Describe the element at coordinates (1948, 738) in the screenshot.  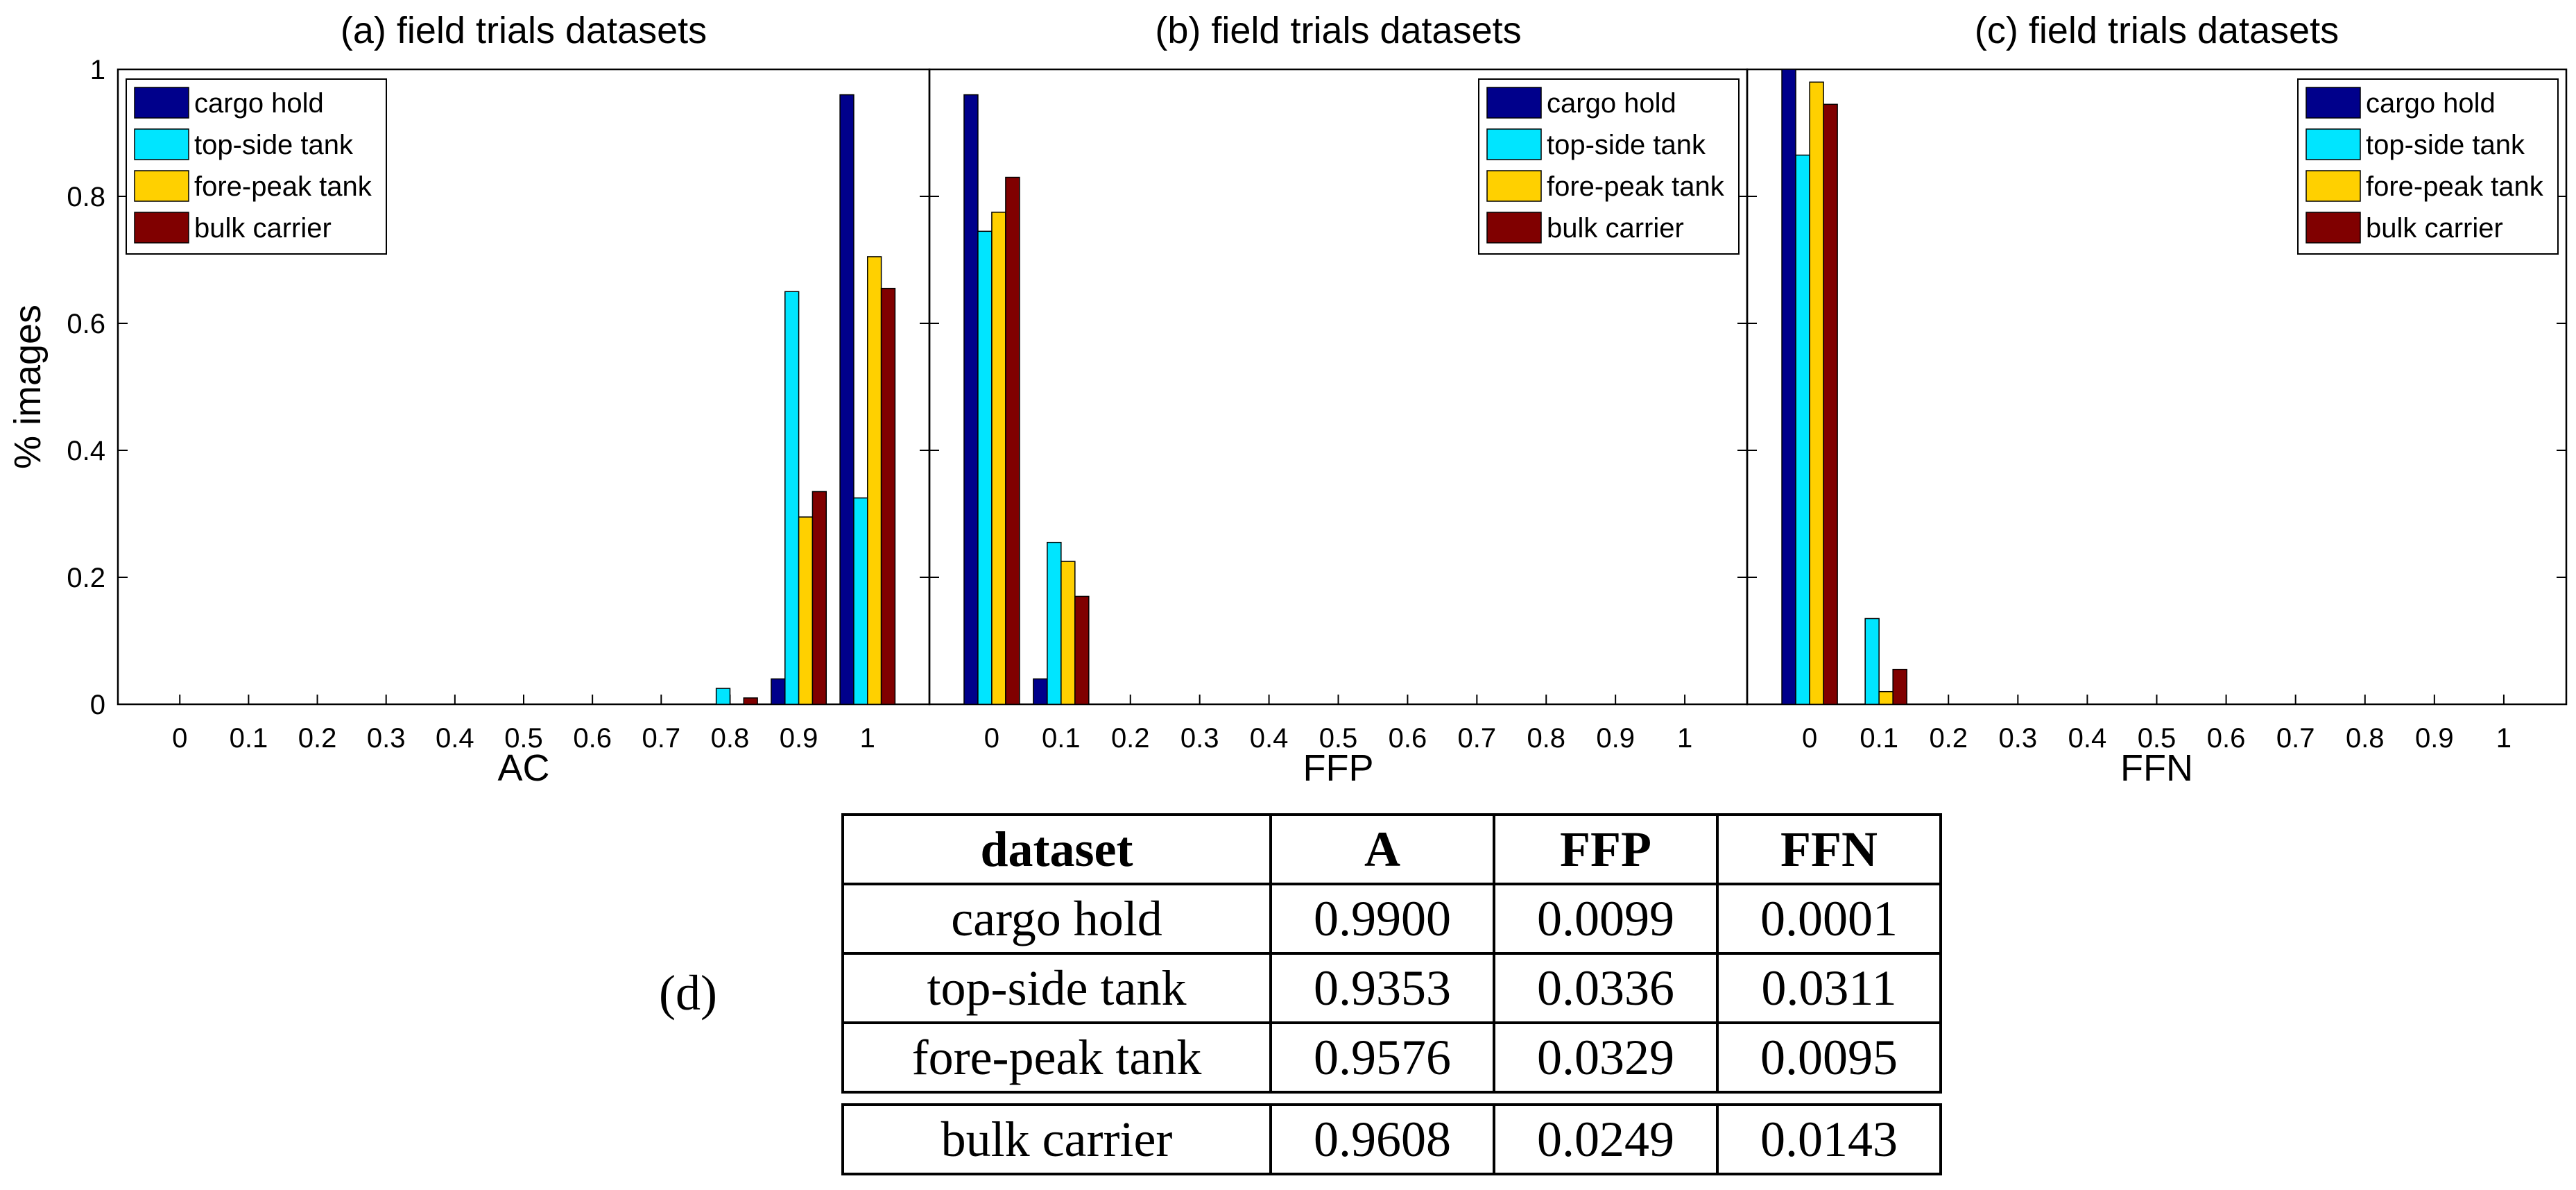
I see `panel-c-x-tick-label: 0.2` at that location.